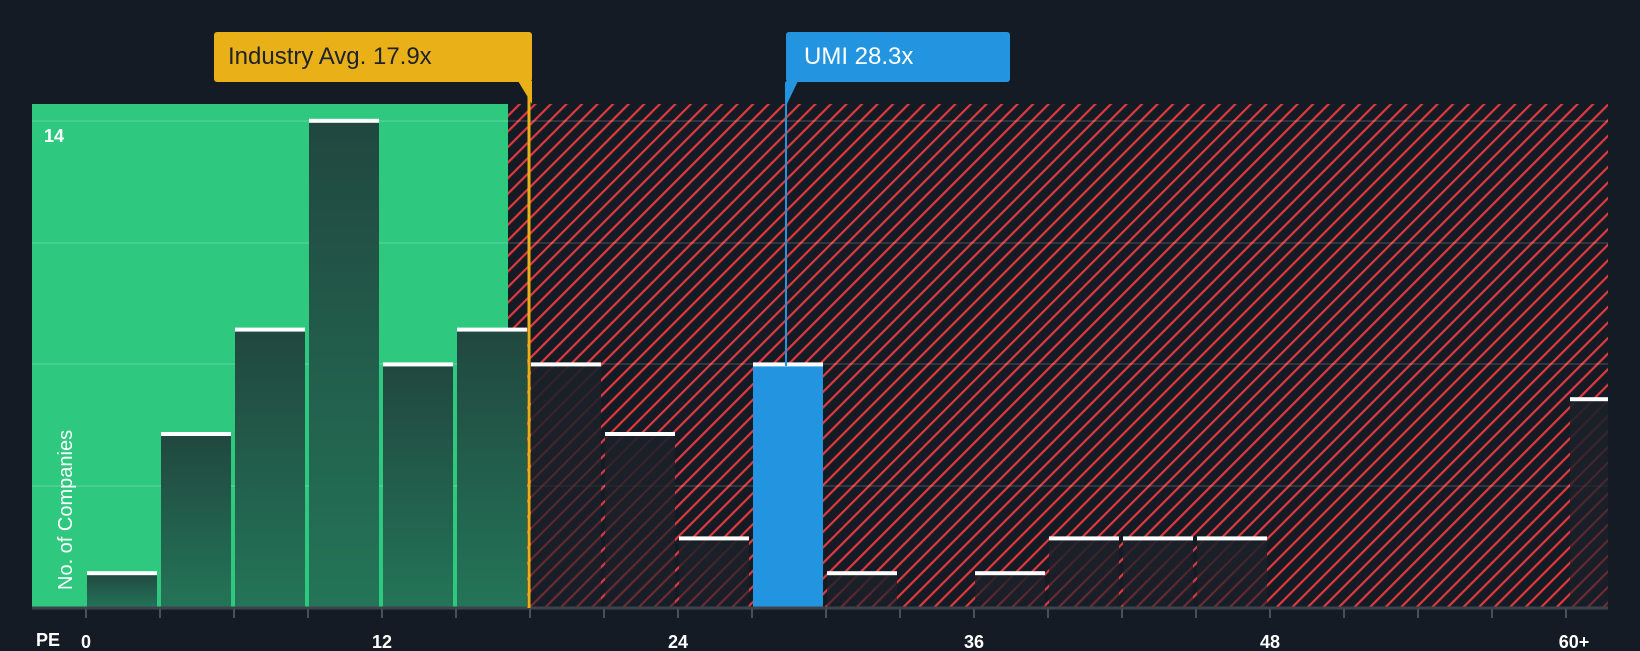 This screenshot has width=1640, height=651. What do you see at coordinates (54, 136) in the screenshot?
I see `y-axis-max-label: 14` at bounding box center [54, 136].